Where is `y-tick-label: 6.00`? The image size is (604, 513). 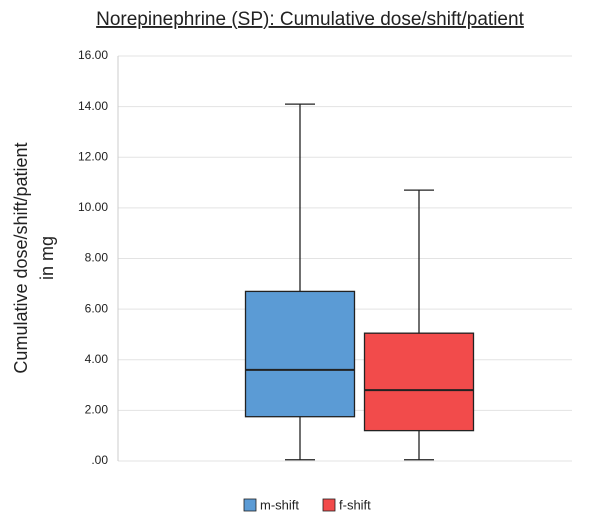 y-tick-label: 6.00 is located at coordinates (97, 308).